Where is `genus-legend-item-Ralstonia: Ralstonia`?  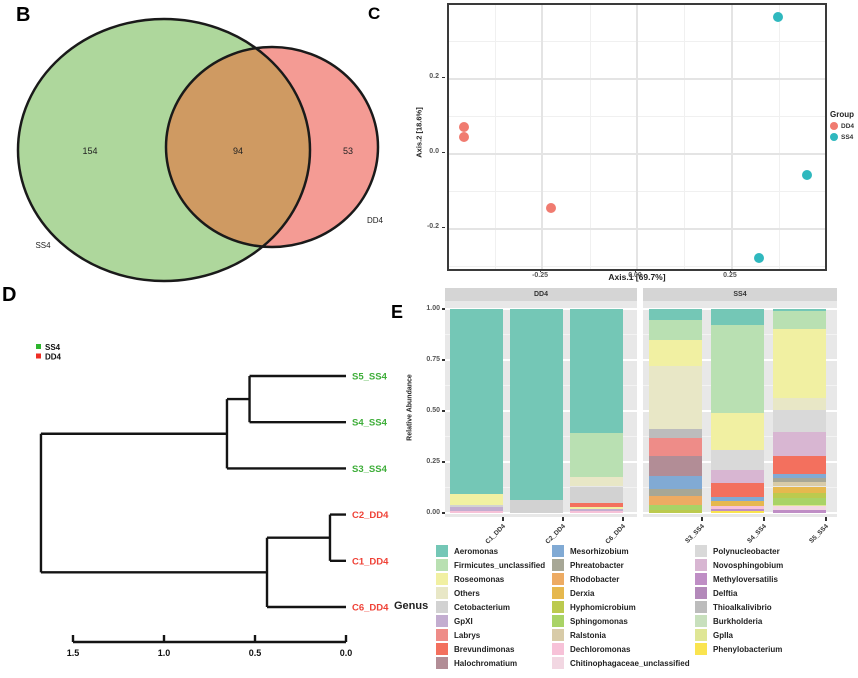 genus-legend-item-Ralstonia: Ralstonia is located at coordinates (621, 635).